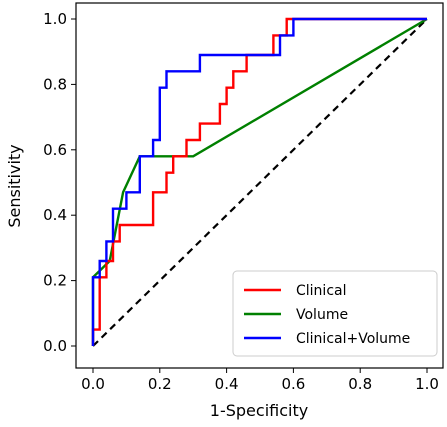 This screenshot has width=447, height=427. What do you see at coordinates (260, 380) in the screenshot?
I see `x-axis-ticks: 0.0 0.2 0.4 0.6 0.8 1.0` at bounding box center [260, 380].